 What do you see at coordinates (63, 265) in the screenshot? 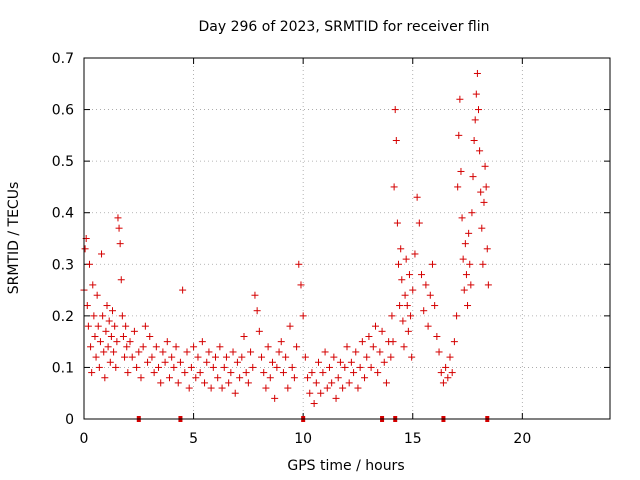
I see `y-tick-label: 0.3` at bounding box center [63, 265].